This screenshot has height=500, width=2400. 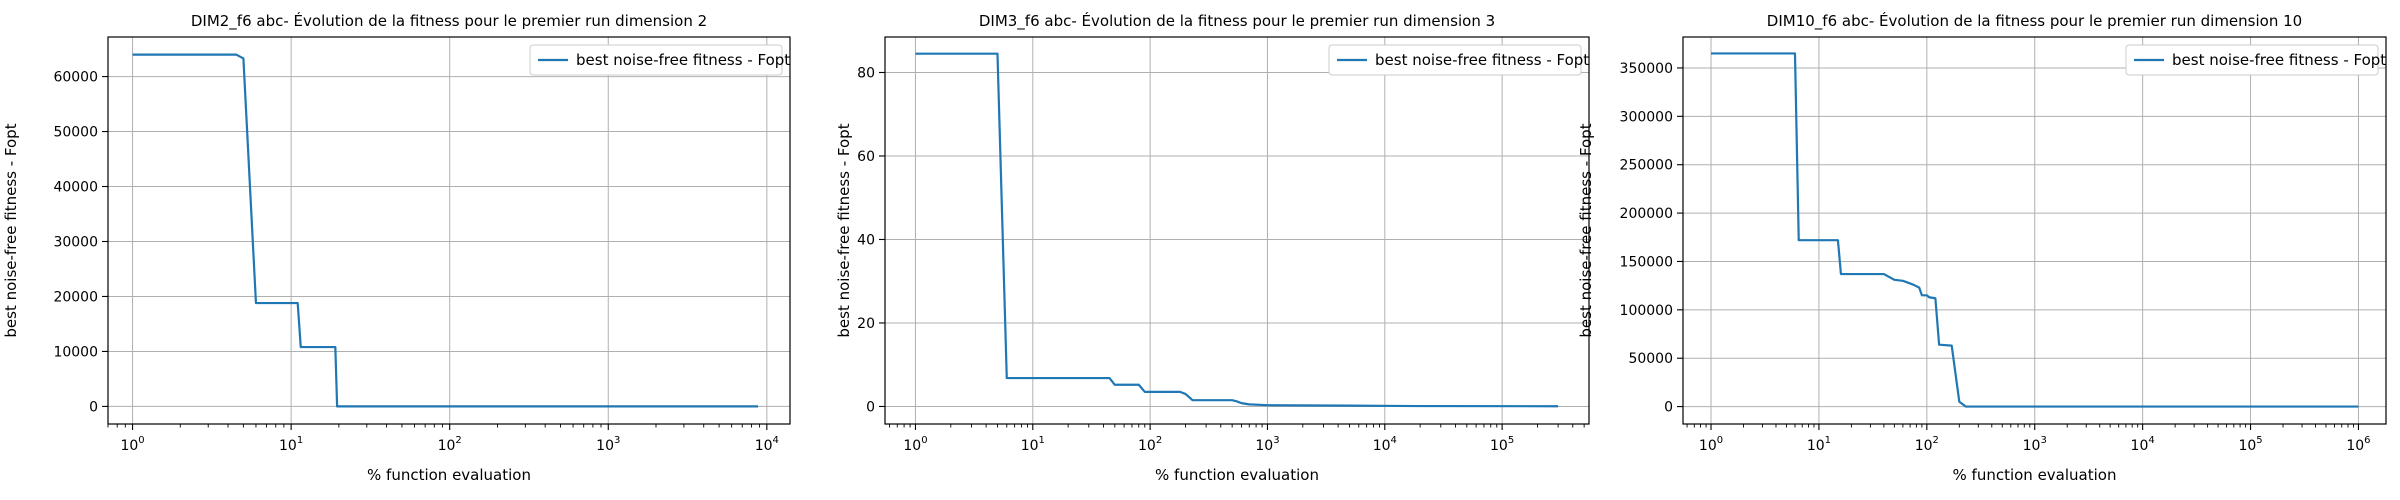 What do you see at coordinates (75, 78) in the screenshot?
I see `y-tick-label: 60000` at bounding box center [75, 78].